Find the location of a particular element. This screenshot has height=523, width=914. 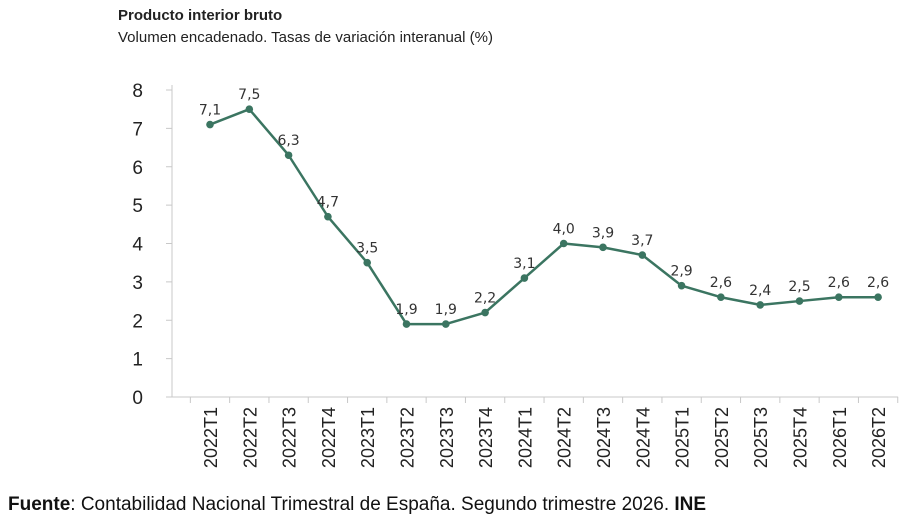

x-tick-label: 2026T1 is located at coordinates (840, 437).